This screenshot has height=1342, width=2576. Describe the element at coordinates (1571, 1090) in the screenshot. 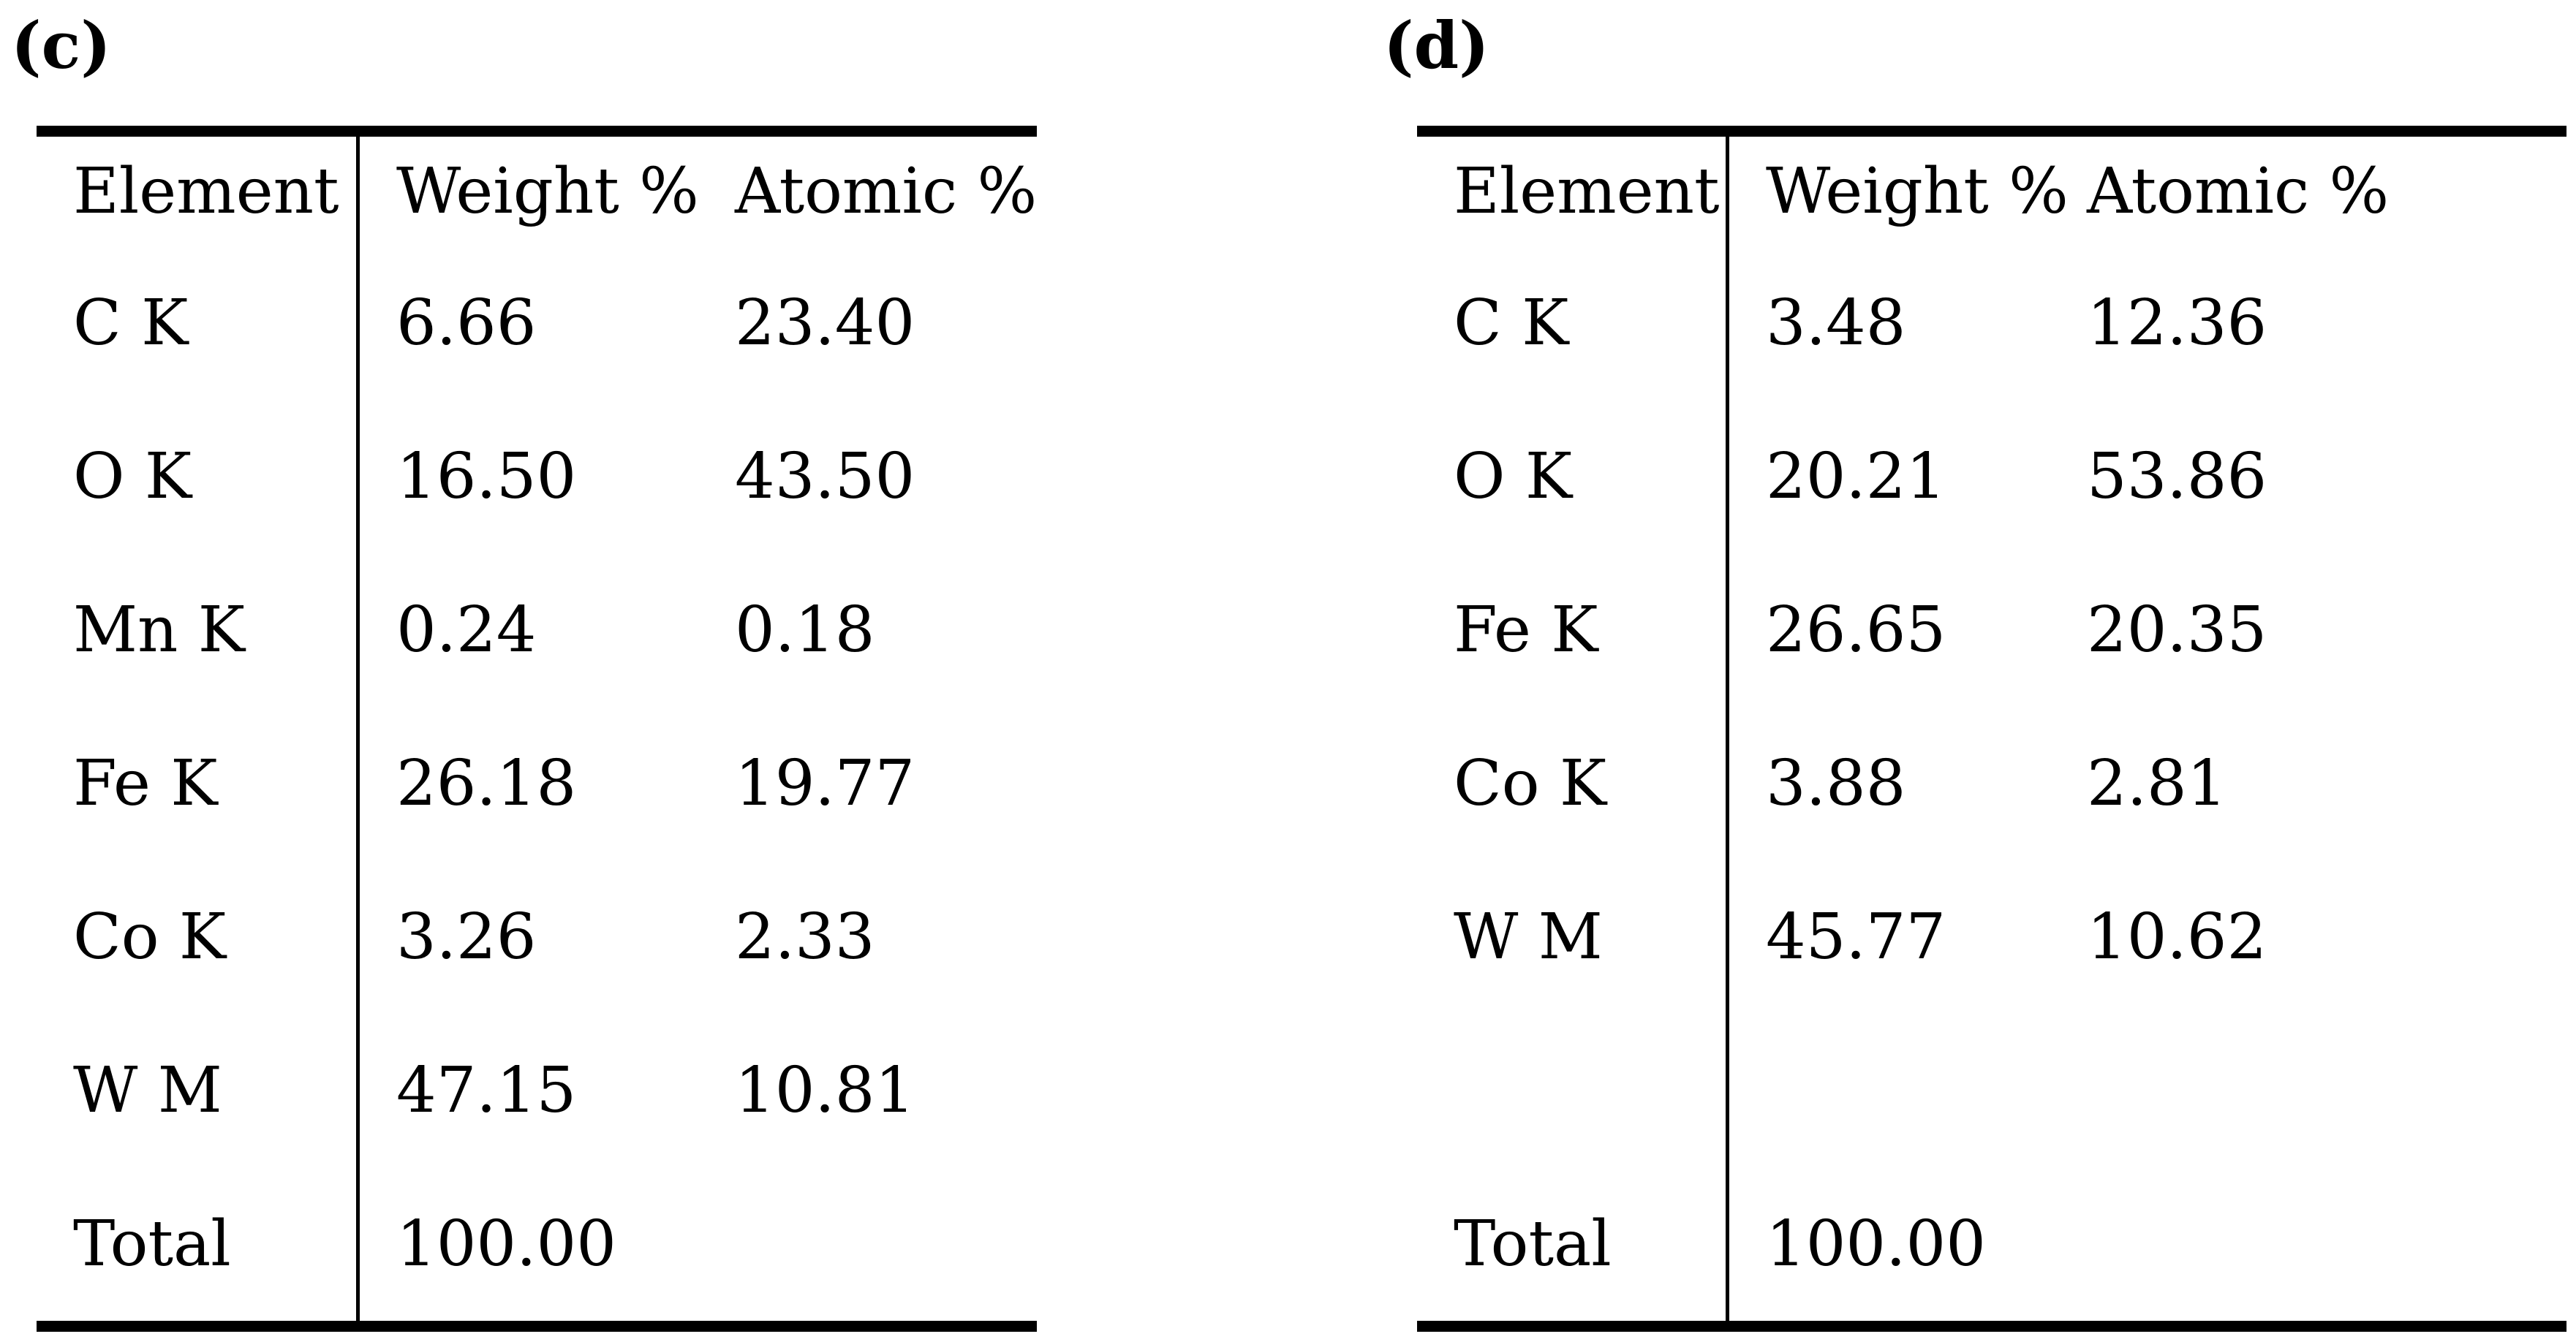

I see `table-cell-element-empty` at that location.